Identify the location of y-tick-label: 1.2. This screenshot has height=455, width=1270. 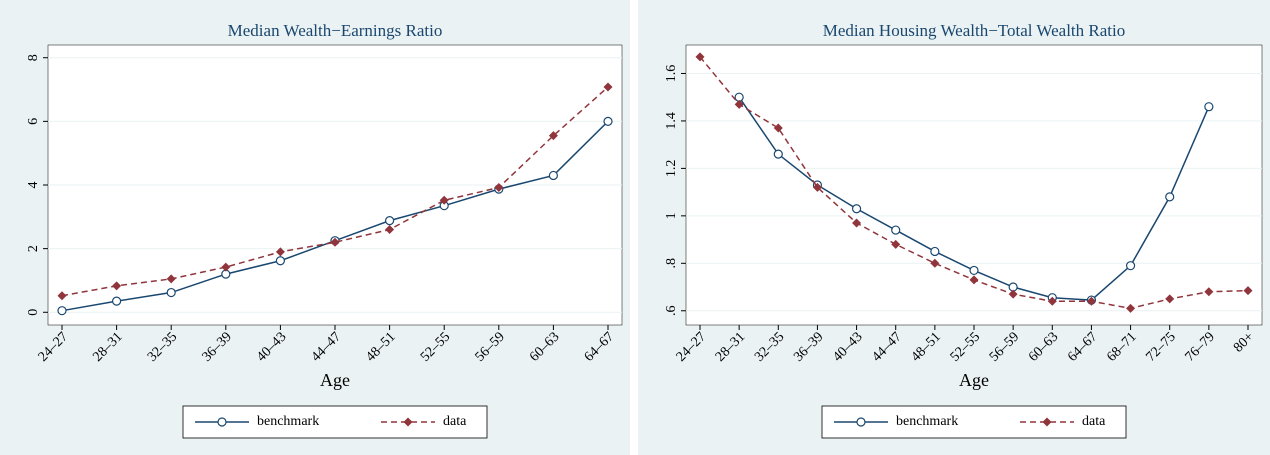
(671, 169).